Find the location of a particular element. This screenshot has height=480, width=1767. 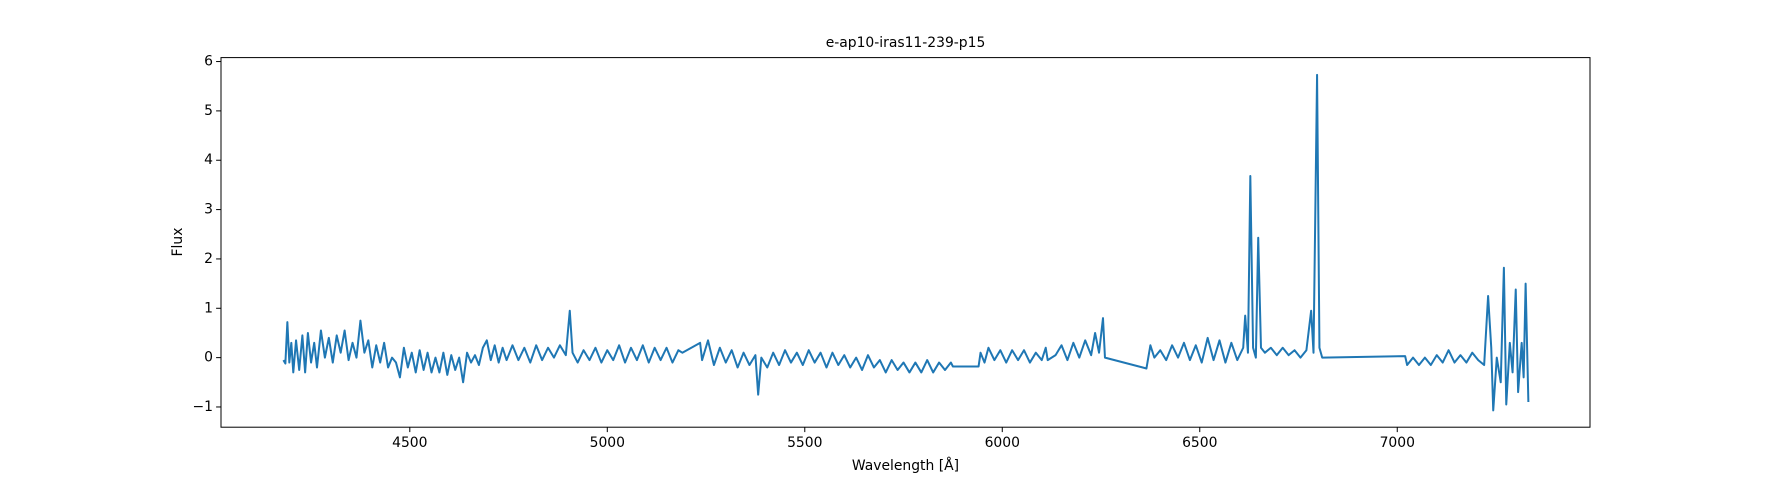

chart-title: e-ap10-iras11-239-p15 is located at coordinates (906, 43).